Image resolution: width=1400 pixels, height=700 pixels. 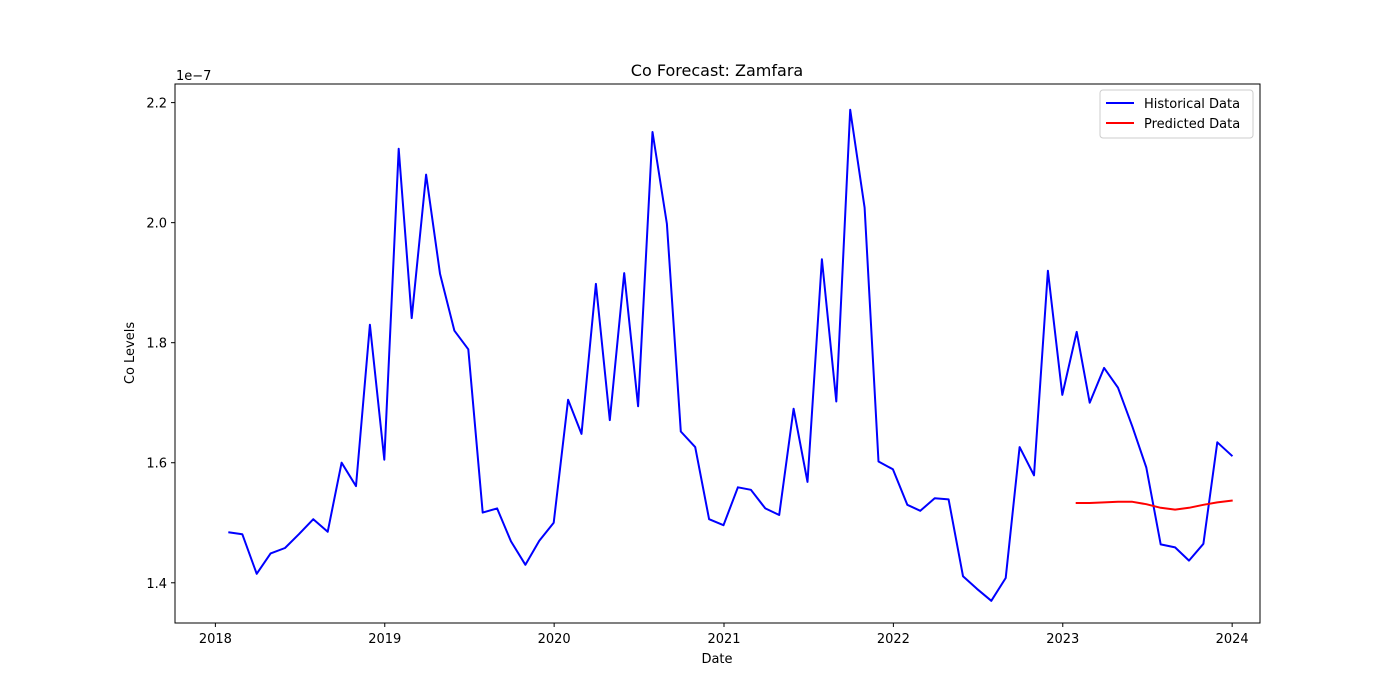 I want to click on y-tick-label: 1.4, so click(x=156, y=584).